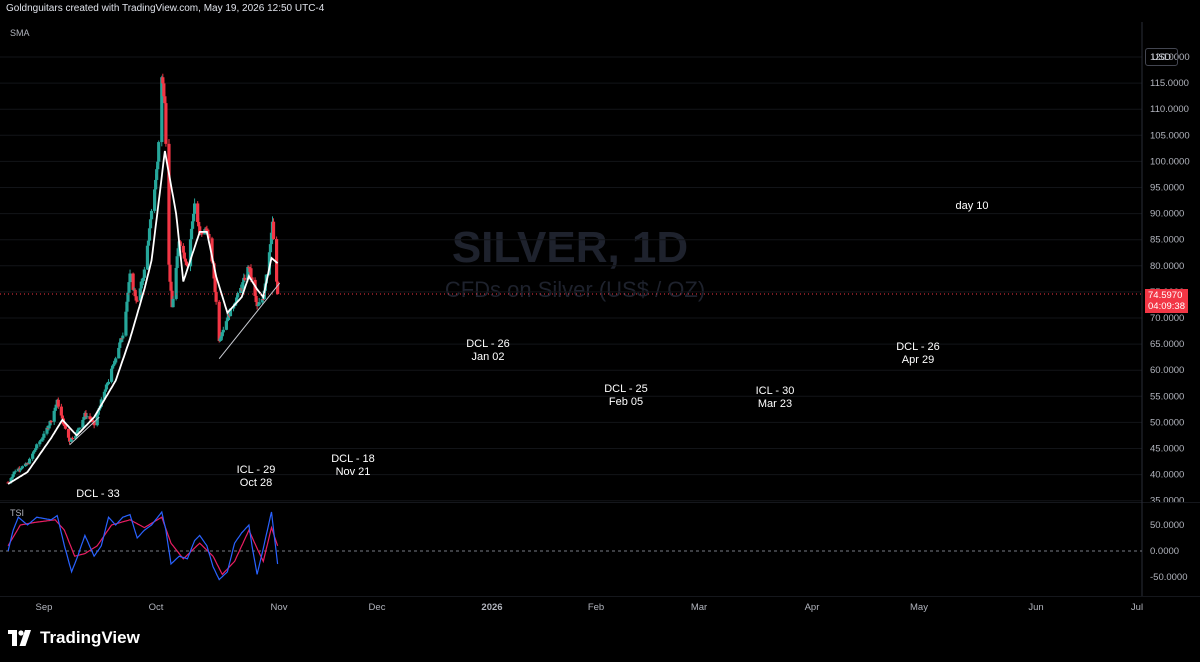 This screenshot has width=1200, height=662. What do you see at coordinates (143, 546) in the screenshot?
I see `tsi-signal-line` at bounding box center [143, 546].